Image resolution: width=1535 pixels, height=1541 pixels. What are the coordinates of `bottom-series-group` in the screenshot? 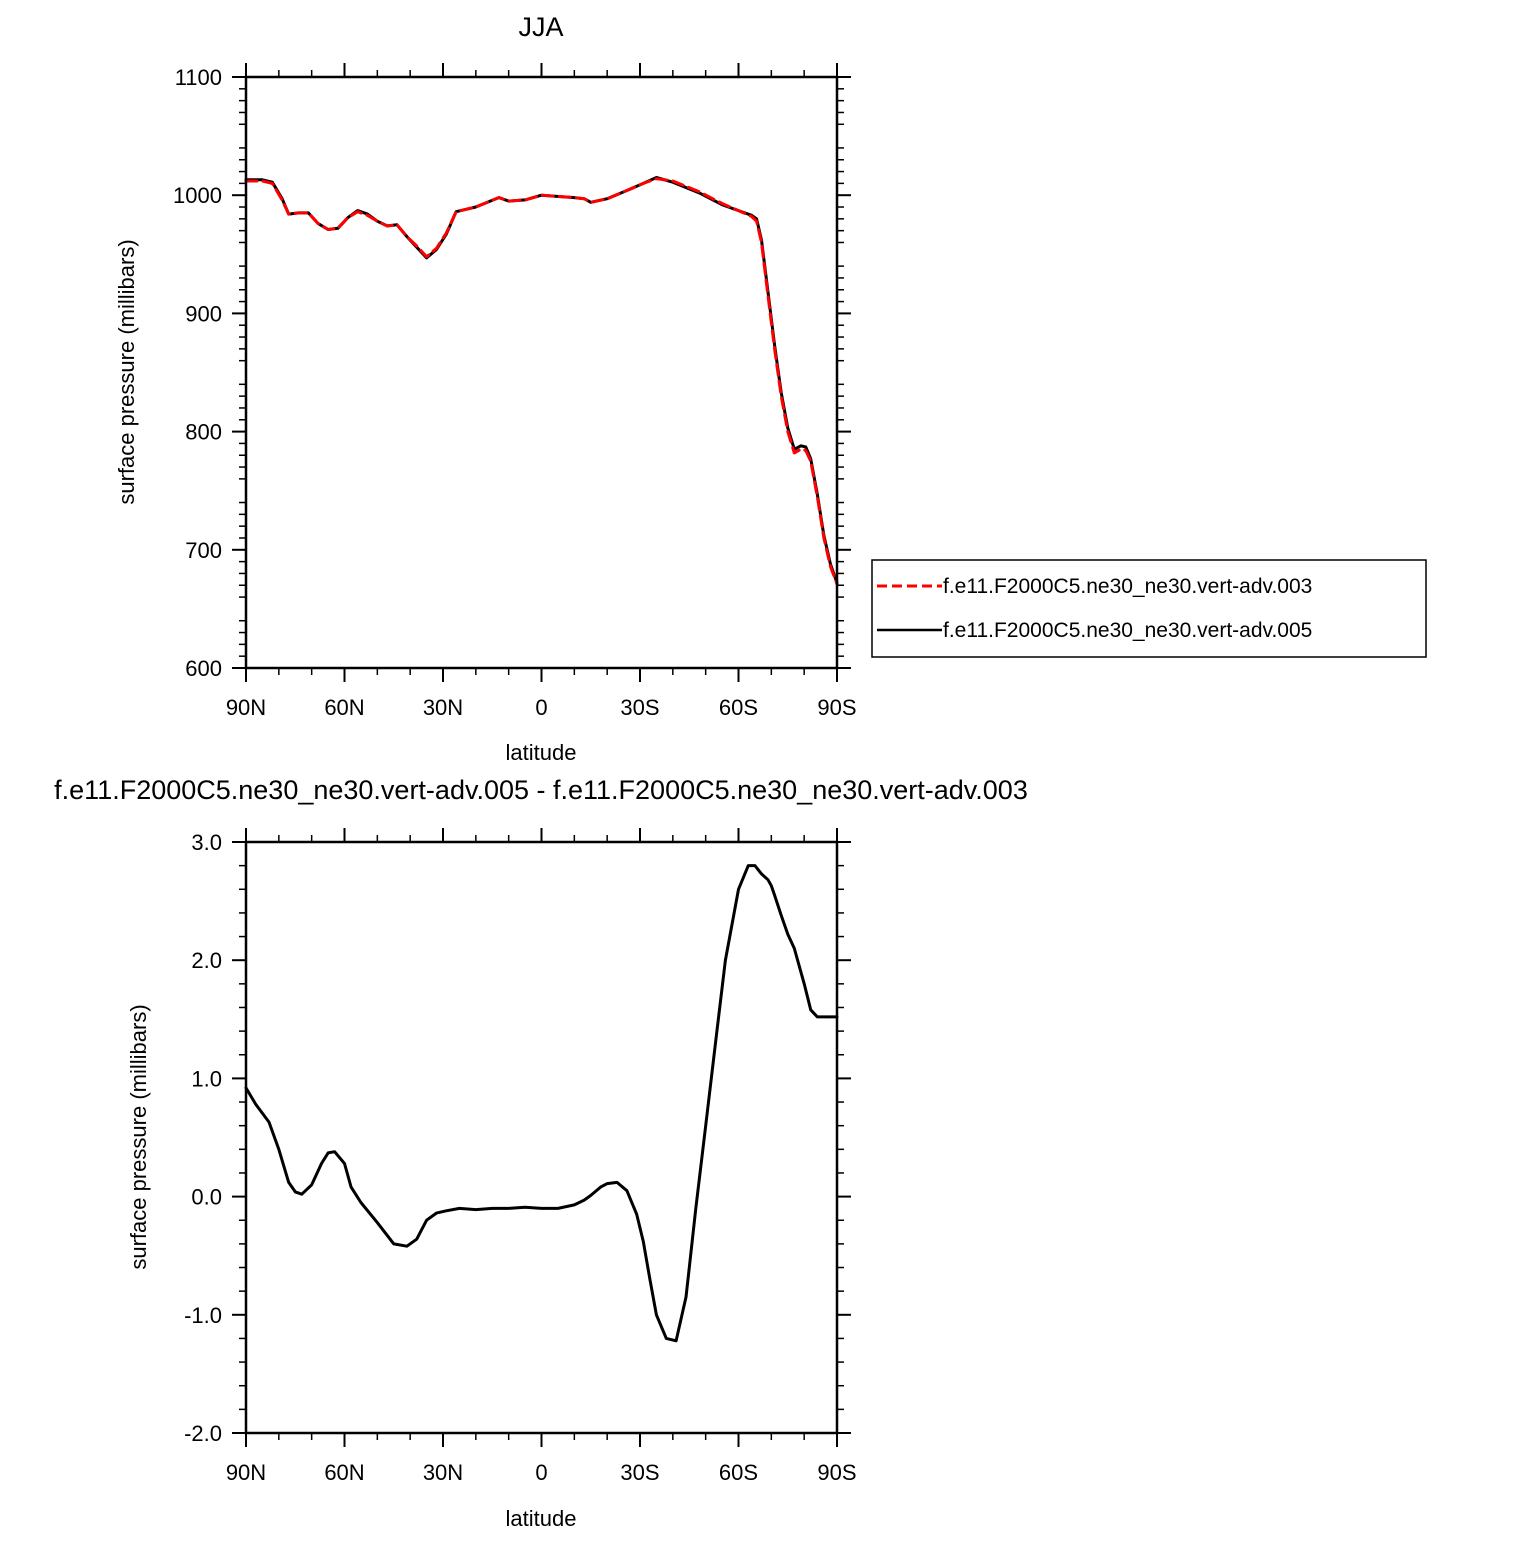 It's located at (541, 1103).